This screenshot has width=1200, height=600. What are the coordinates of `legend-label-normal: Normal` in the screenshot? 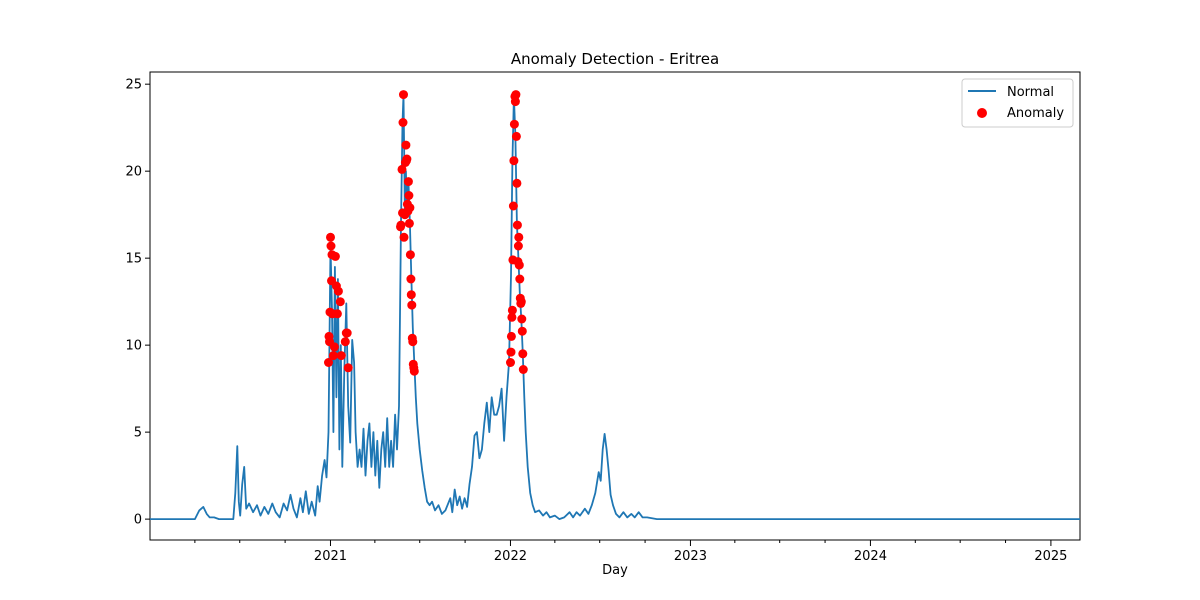 It's located at (1030, 92).